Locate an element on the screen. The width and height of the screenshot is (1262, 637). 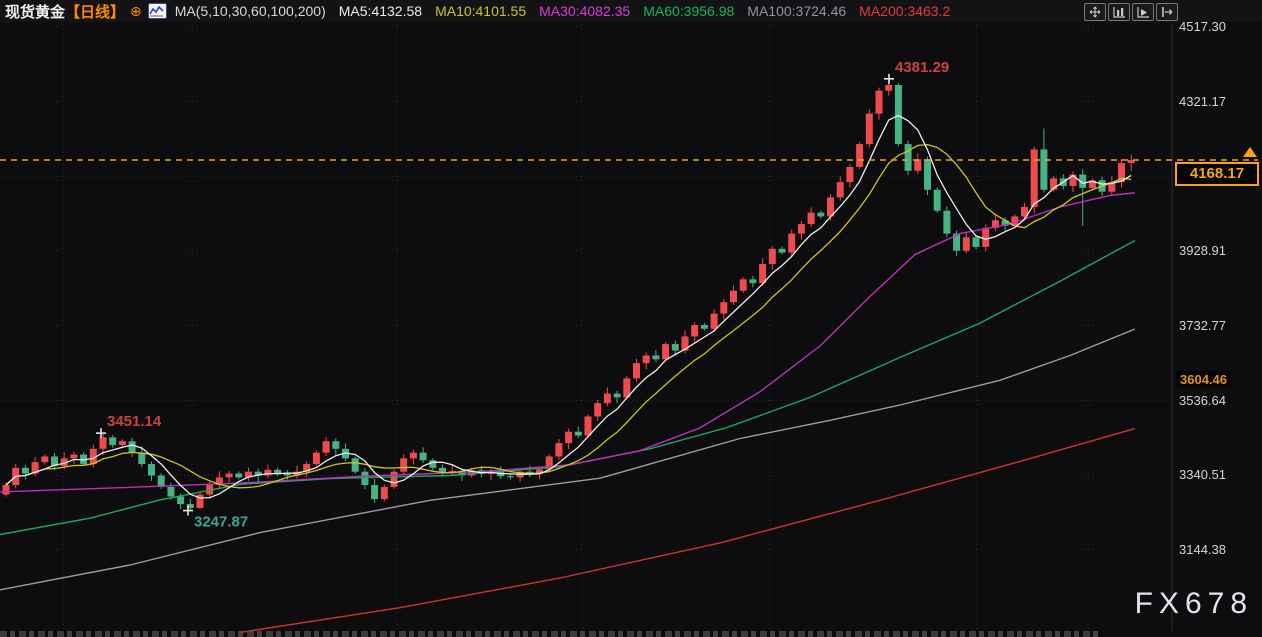
axis-price-3604: 3604.46 is located at coordinates (1203, 379).